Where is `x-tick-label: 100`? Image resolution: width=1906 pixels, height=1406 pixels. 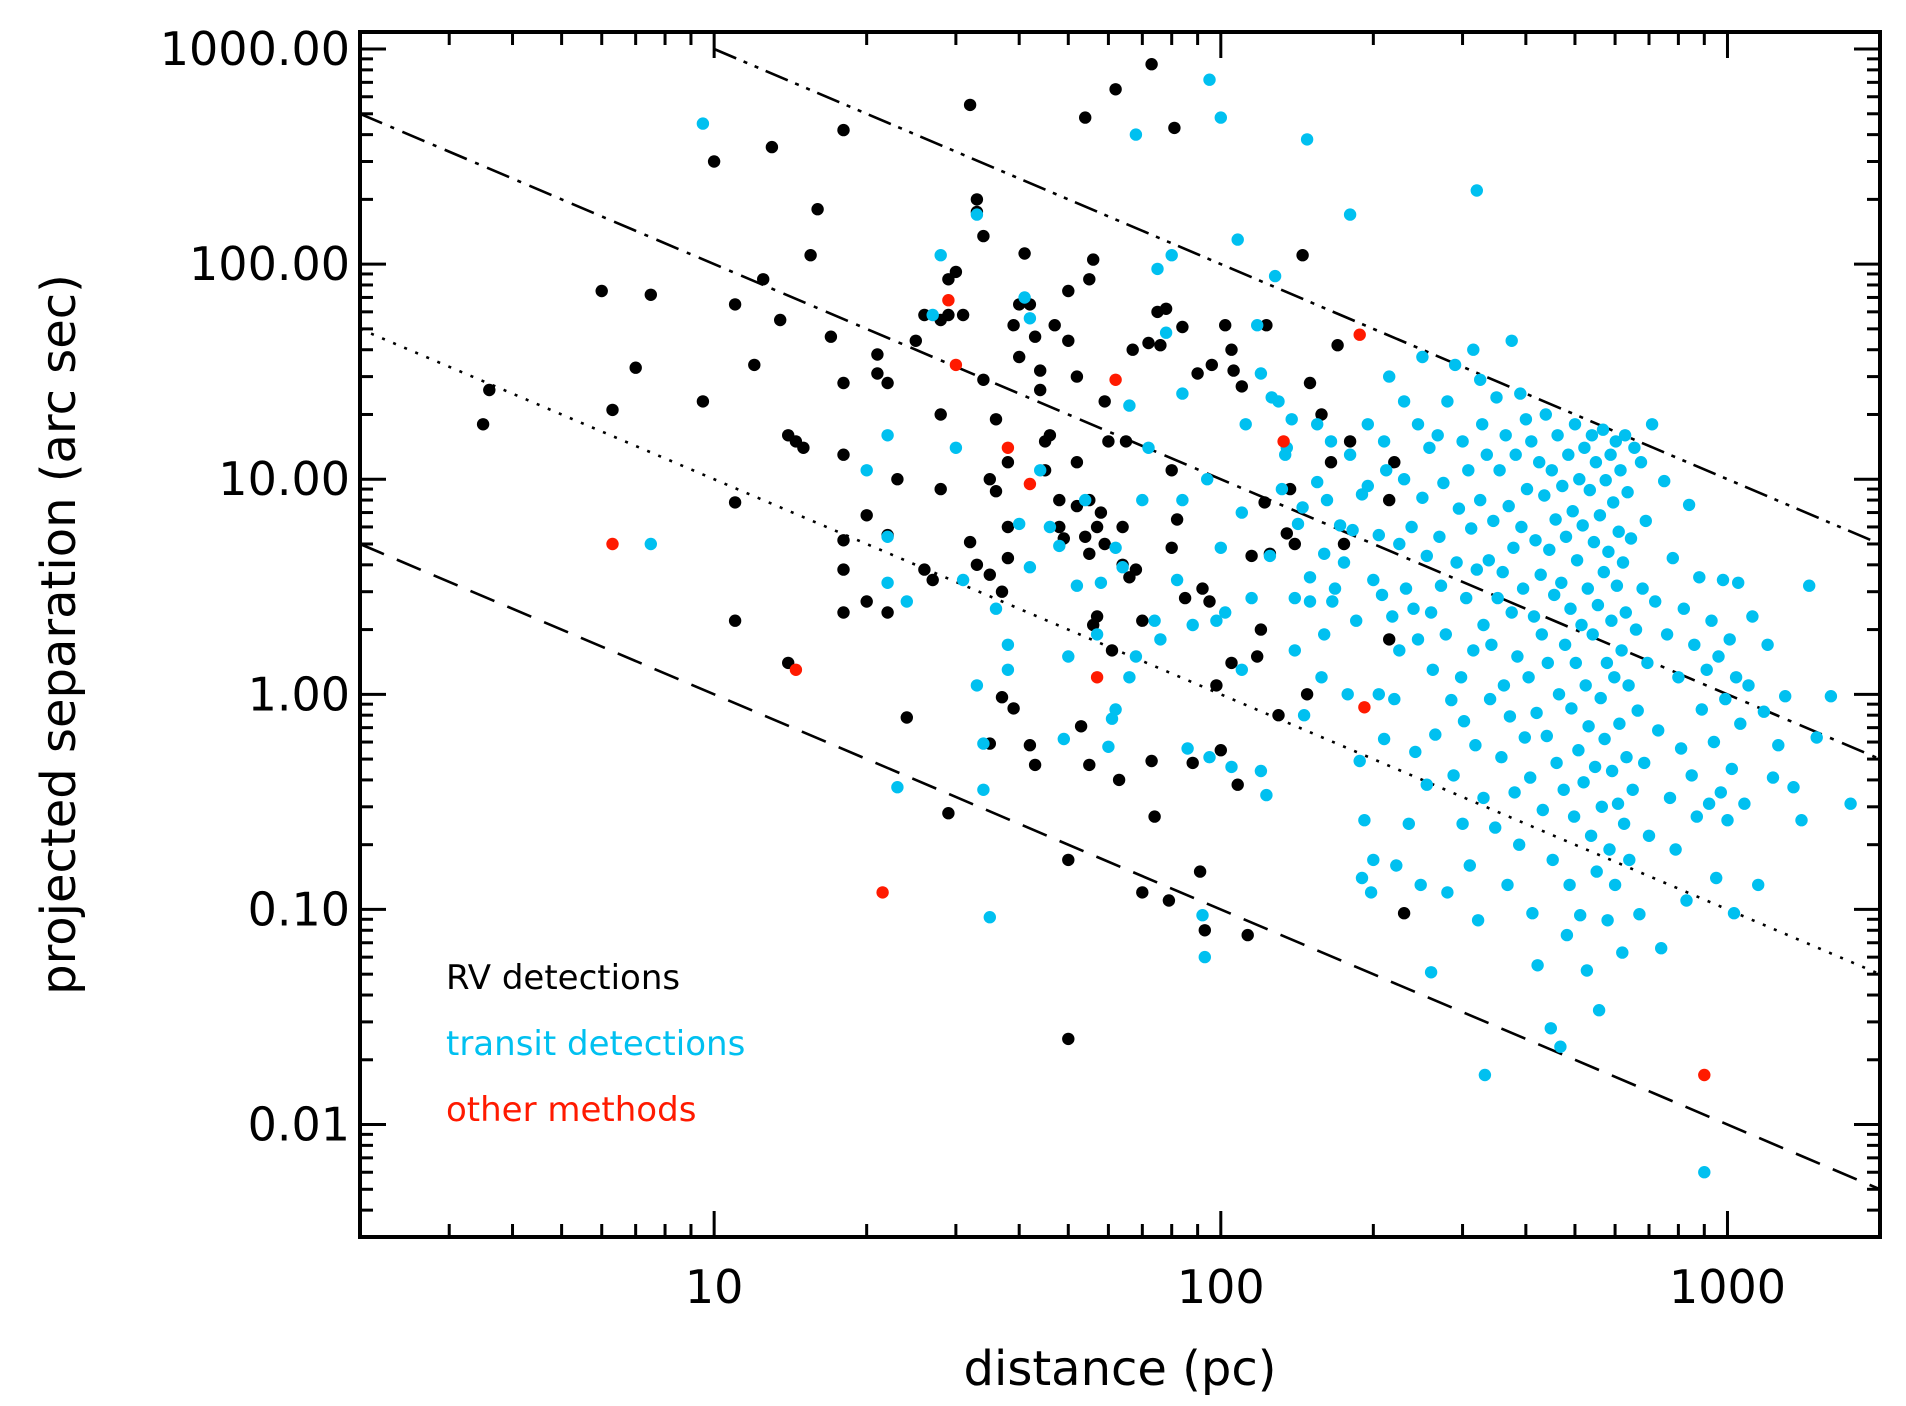 x-tick-label: 100 is located at coordinates (1221, 1287).